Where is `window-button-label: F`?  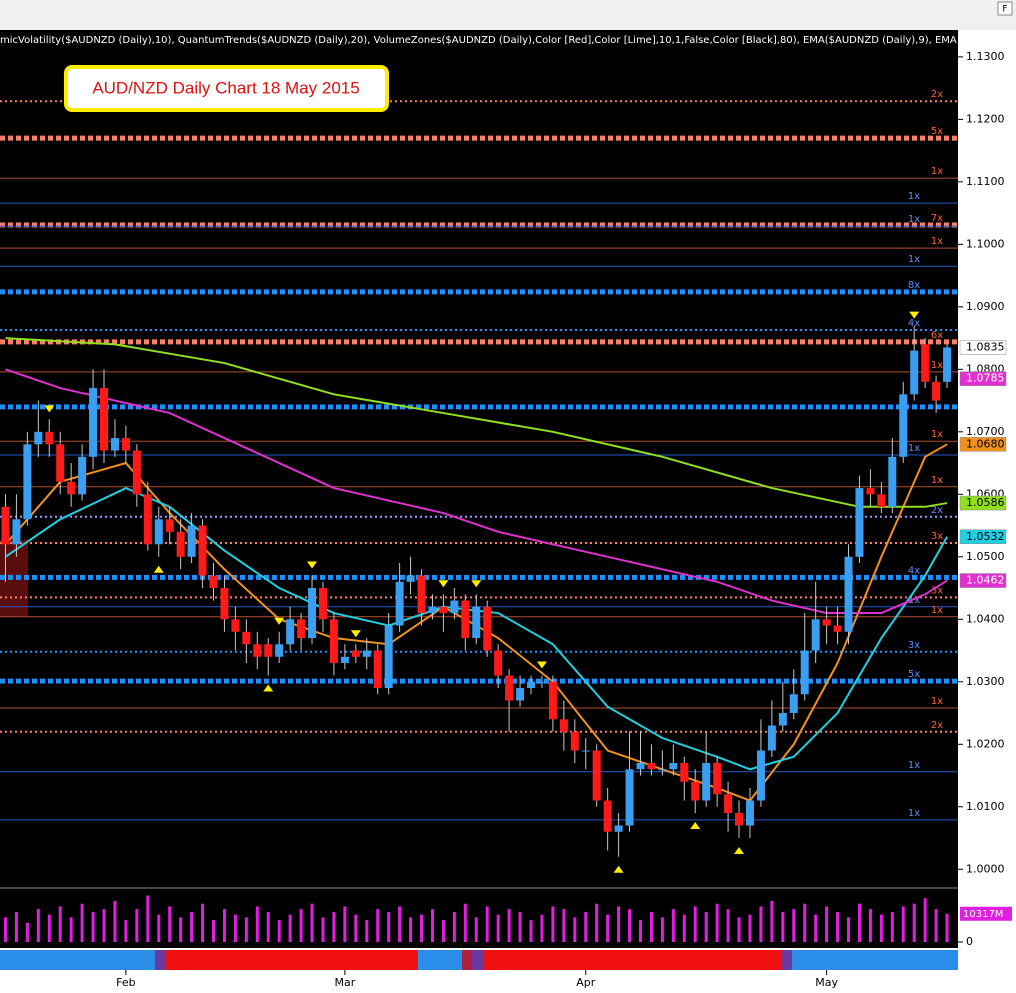 window-button-label: F is located at coordinates (1004, 10).